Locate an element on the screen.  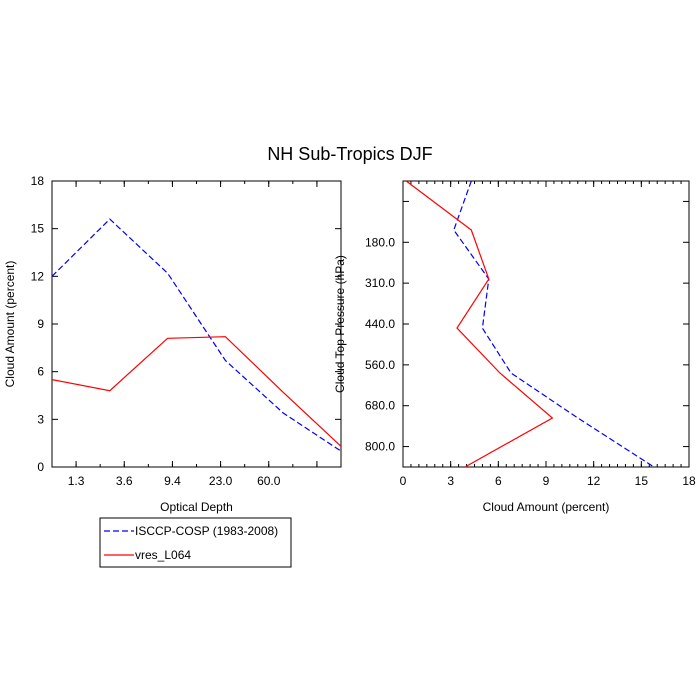
left-series-model-line is located at coordinates (196, 391).